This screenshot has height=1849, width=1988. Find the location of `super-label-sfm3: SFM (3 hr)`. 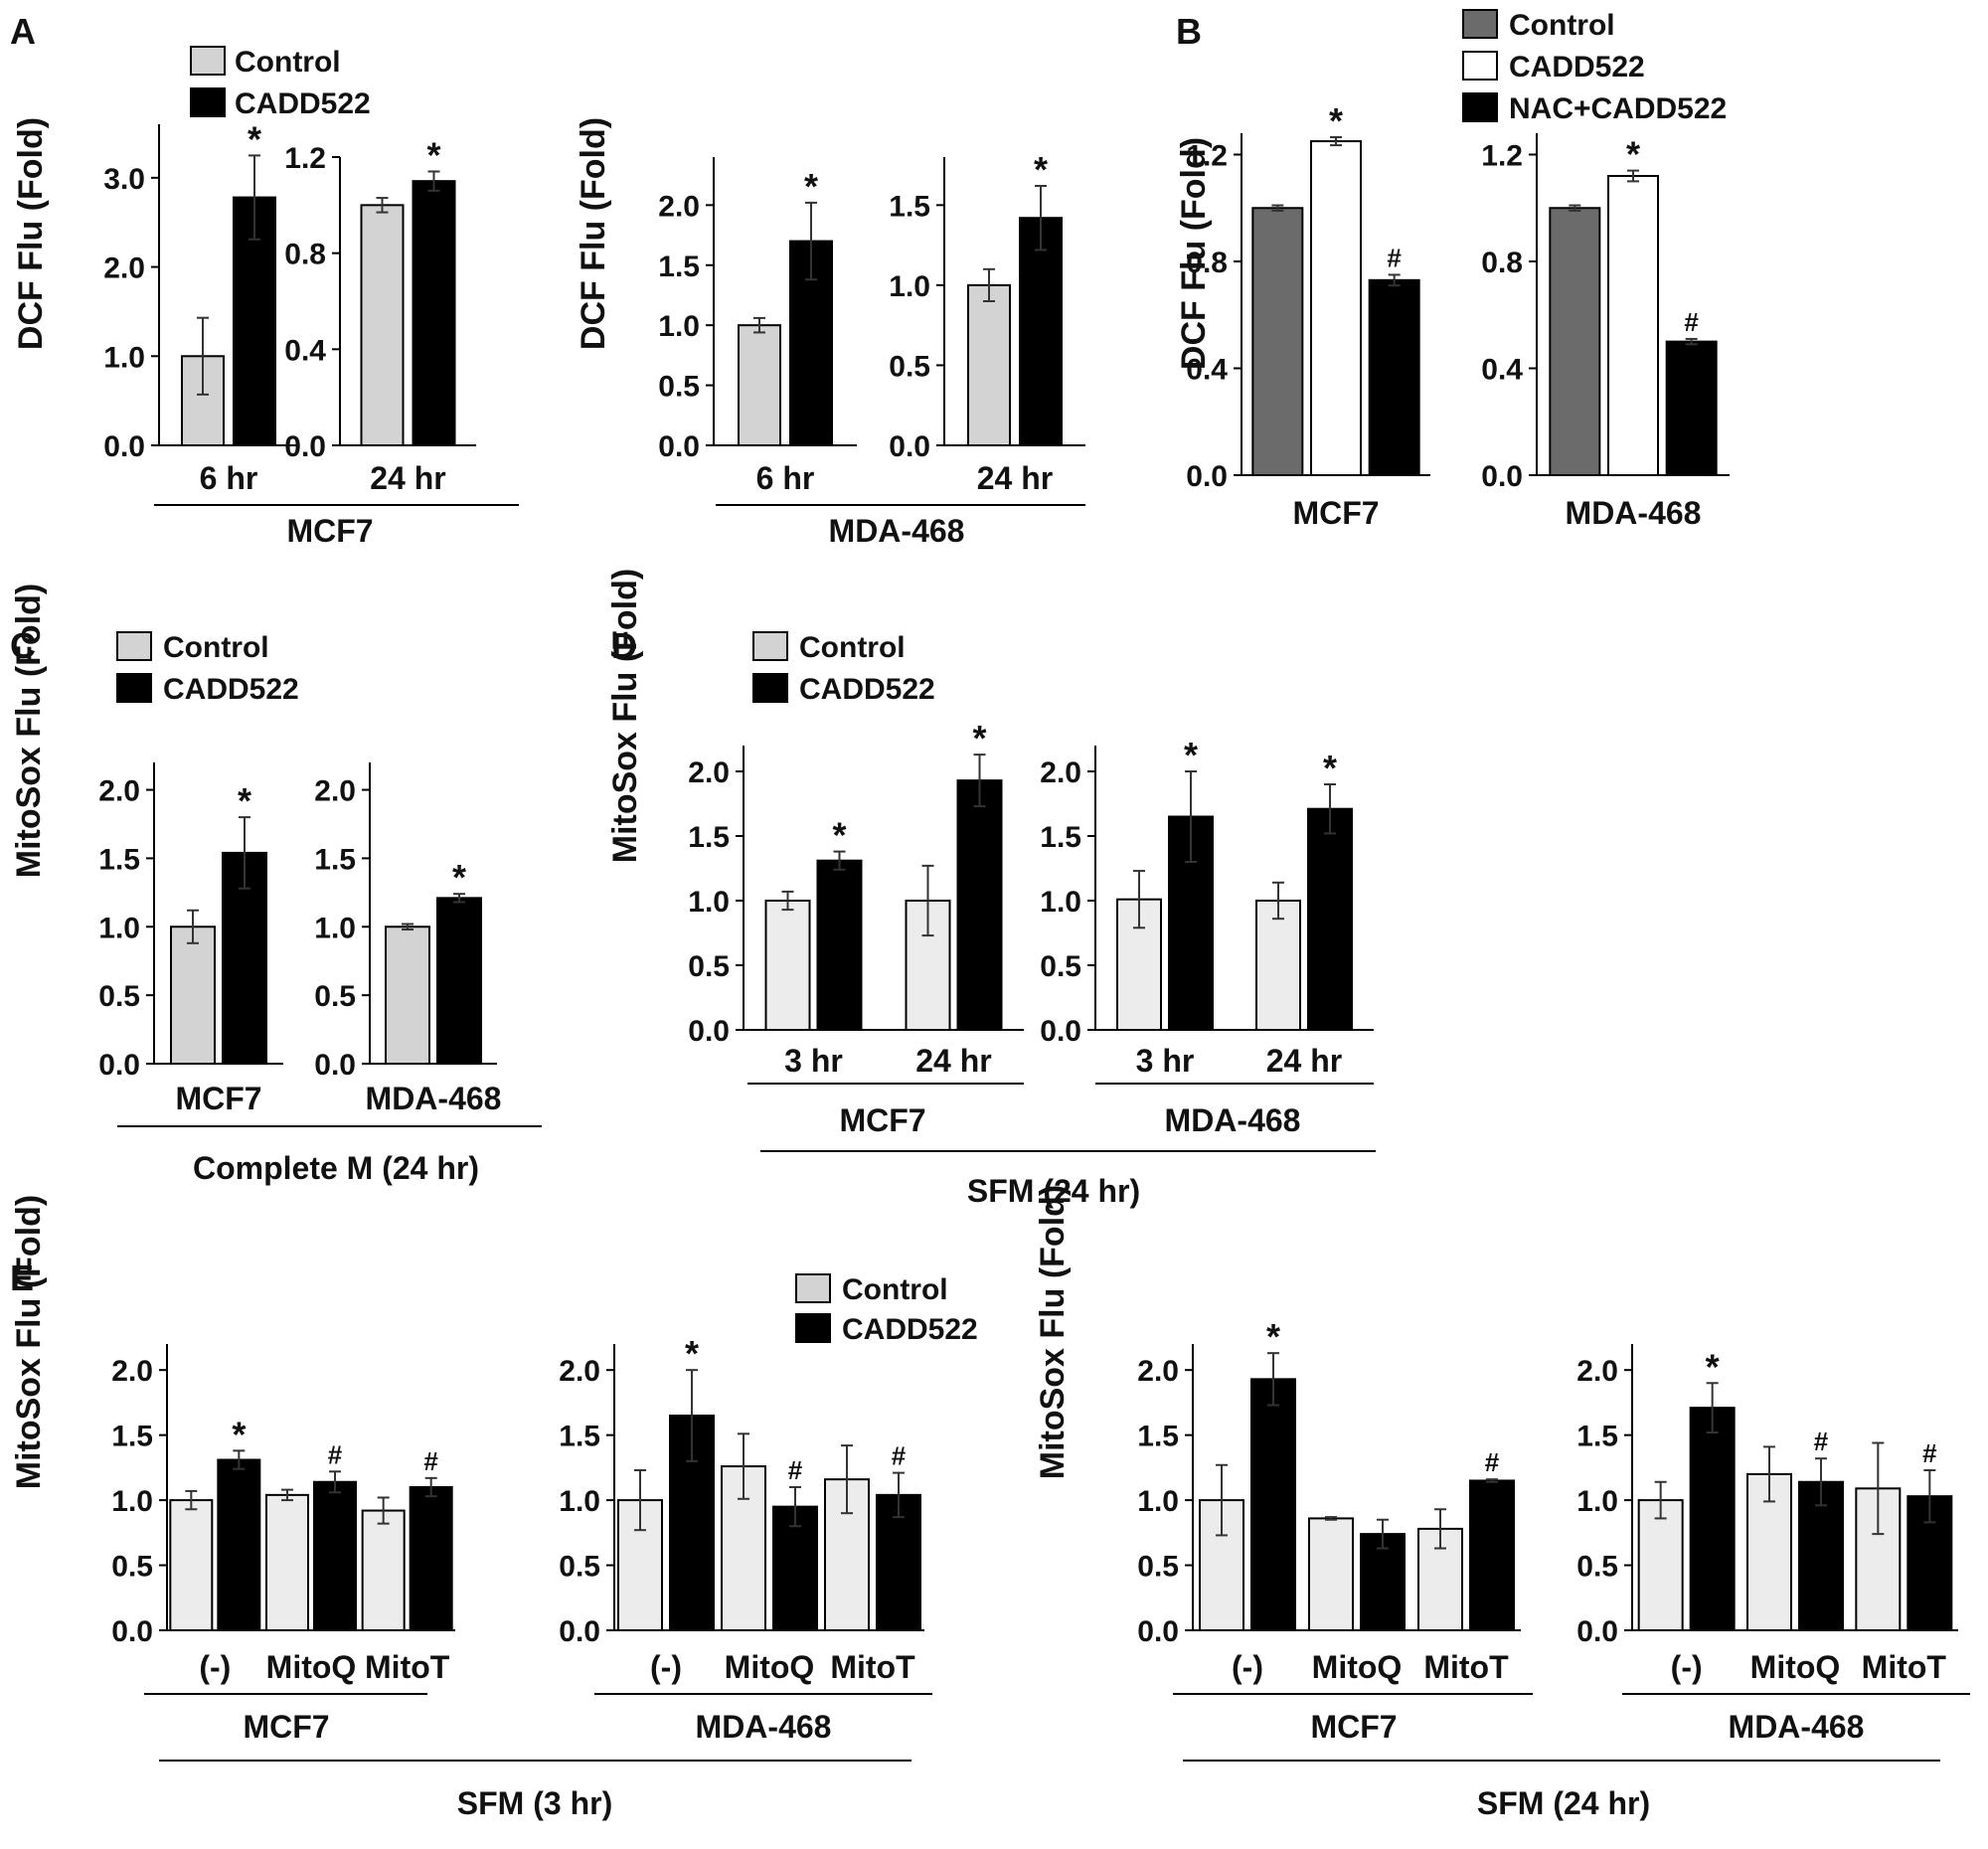

super-label-sfm3: SFM (3 hr) is located at coordinates (534, 1803).